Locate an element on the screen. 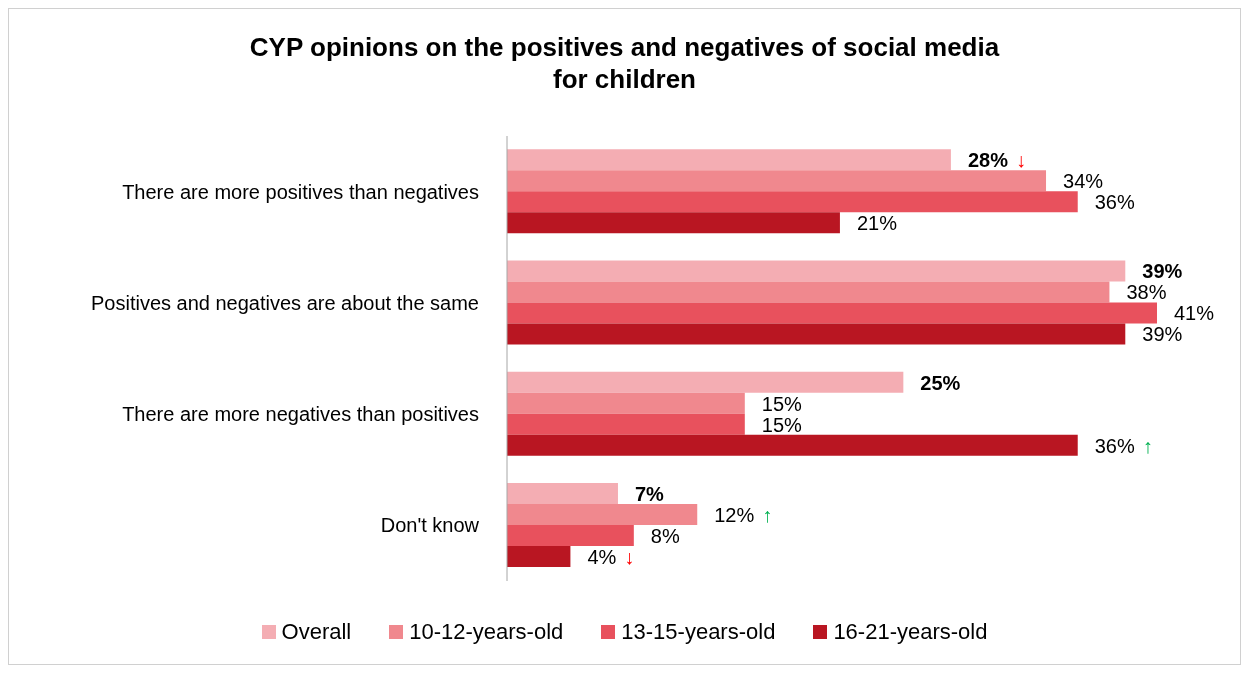  y-tick-label: Positives and negatives are about the same is located at coordinates (284, 302).